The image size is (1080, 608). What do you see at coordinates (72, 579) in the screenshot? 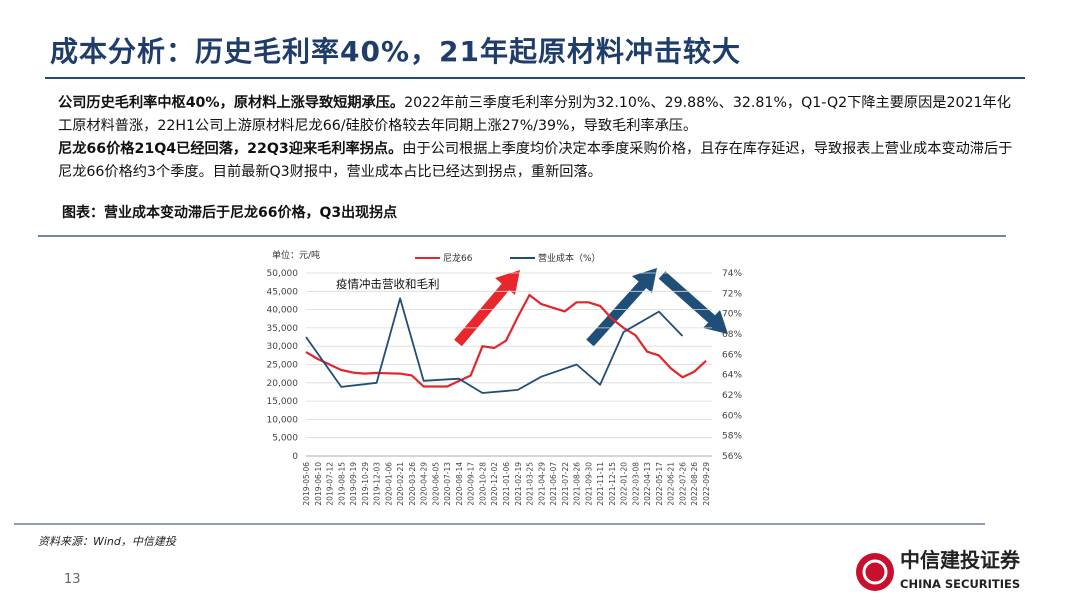
I see `page-number: 13` at bounding box center [72, 579].